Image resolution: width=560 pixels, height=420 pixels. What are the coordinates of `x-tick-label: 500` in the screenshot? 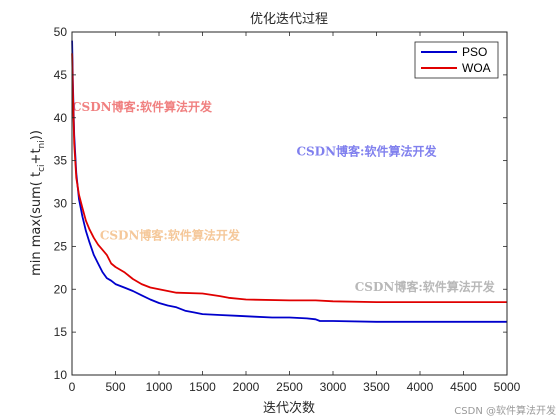 It's located at (115, 387).